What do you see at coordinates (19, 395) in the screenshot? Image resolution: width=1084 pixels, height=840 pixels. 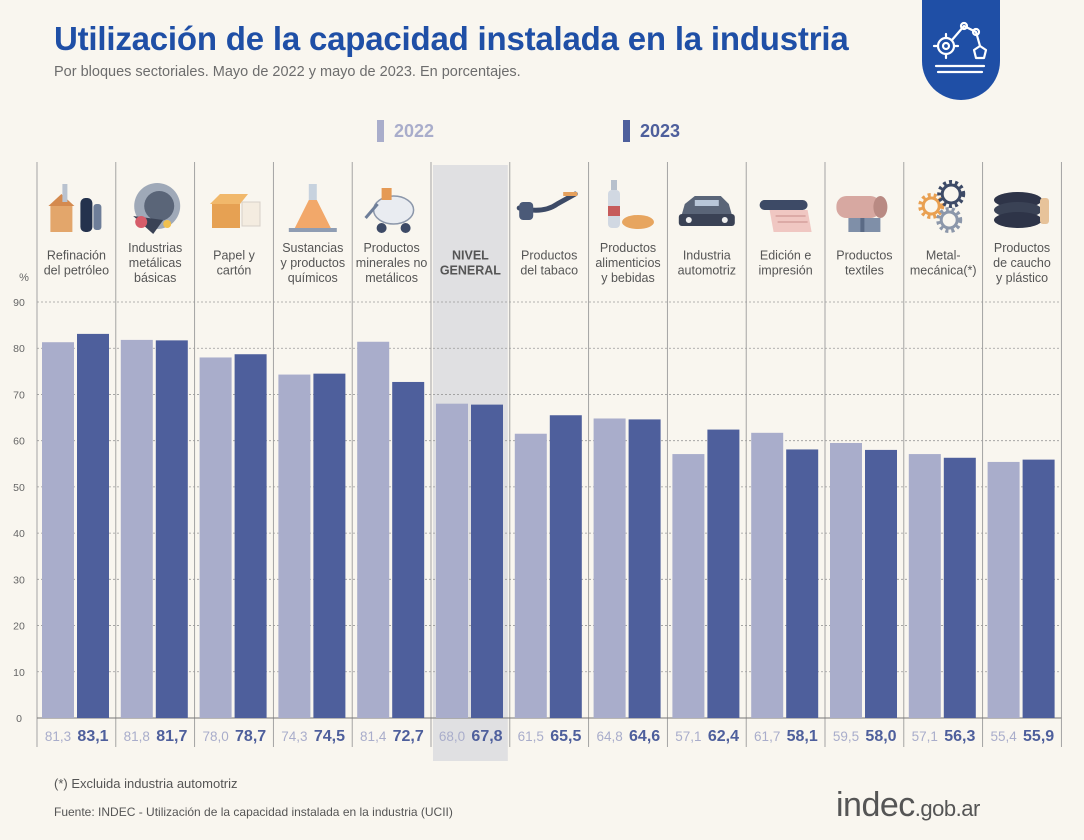 I see `y-tick-label: 70` at bounding box center [19, 395].